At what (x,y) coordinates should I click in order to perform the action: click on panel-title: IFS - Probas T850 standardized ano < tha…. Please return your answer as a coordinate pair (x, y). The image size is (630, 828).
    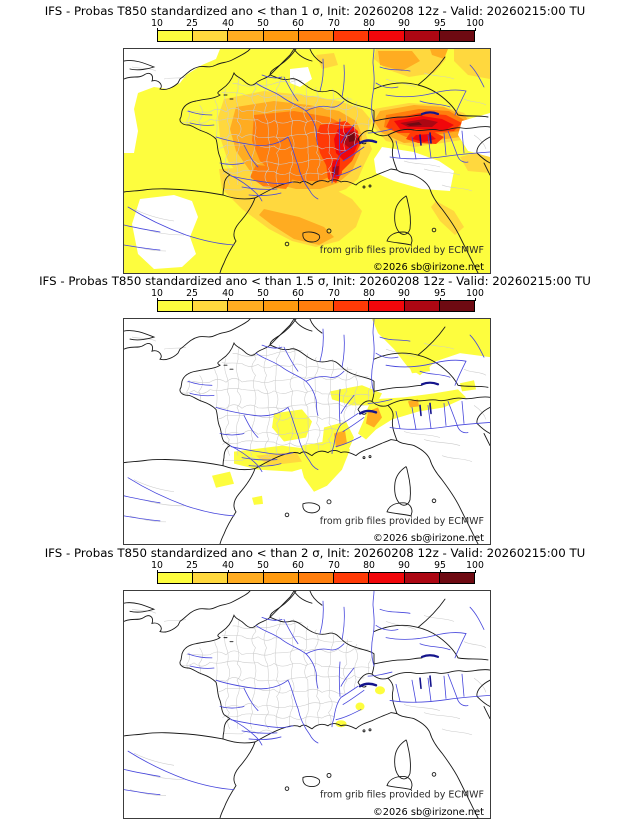
    Looking at the image, I should click on (315, 281).